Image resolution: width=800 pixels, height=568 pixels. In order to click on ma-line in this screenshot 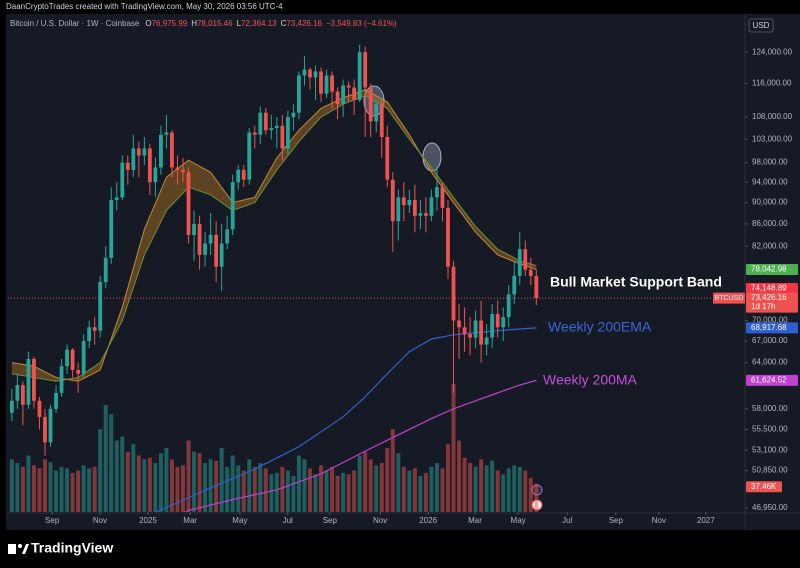, I will do `click(360, 445)`.